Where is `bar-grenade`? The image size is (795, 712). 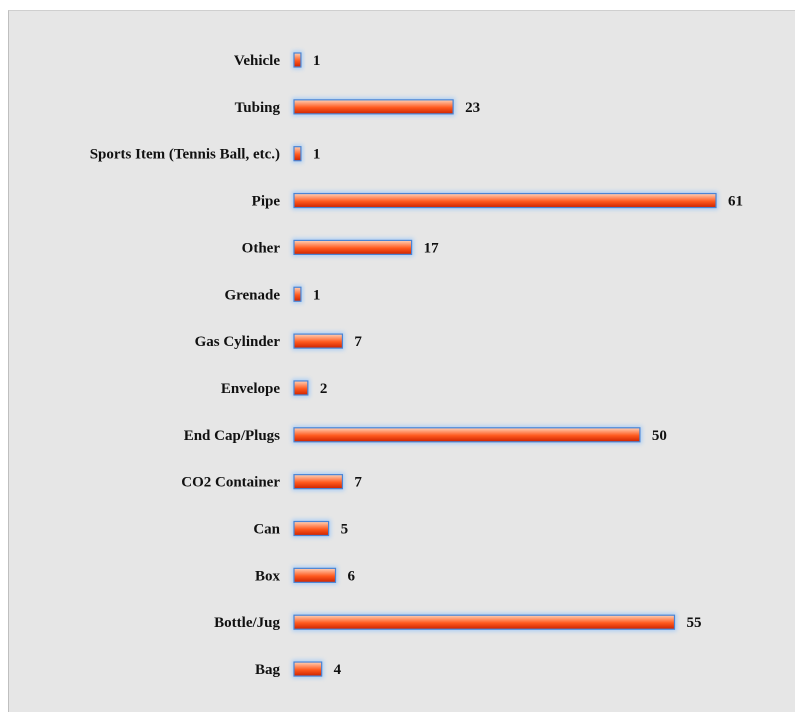
bar-grenade is located at coordinates (297, 294).